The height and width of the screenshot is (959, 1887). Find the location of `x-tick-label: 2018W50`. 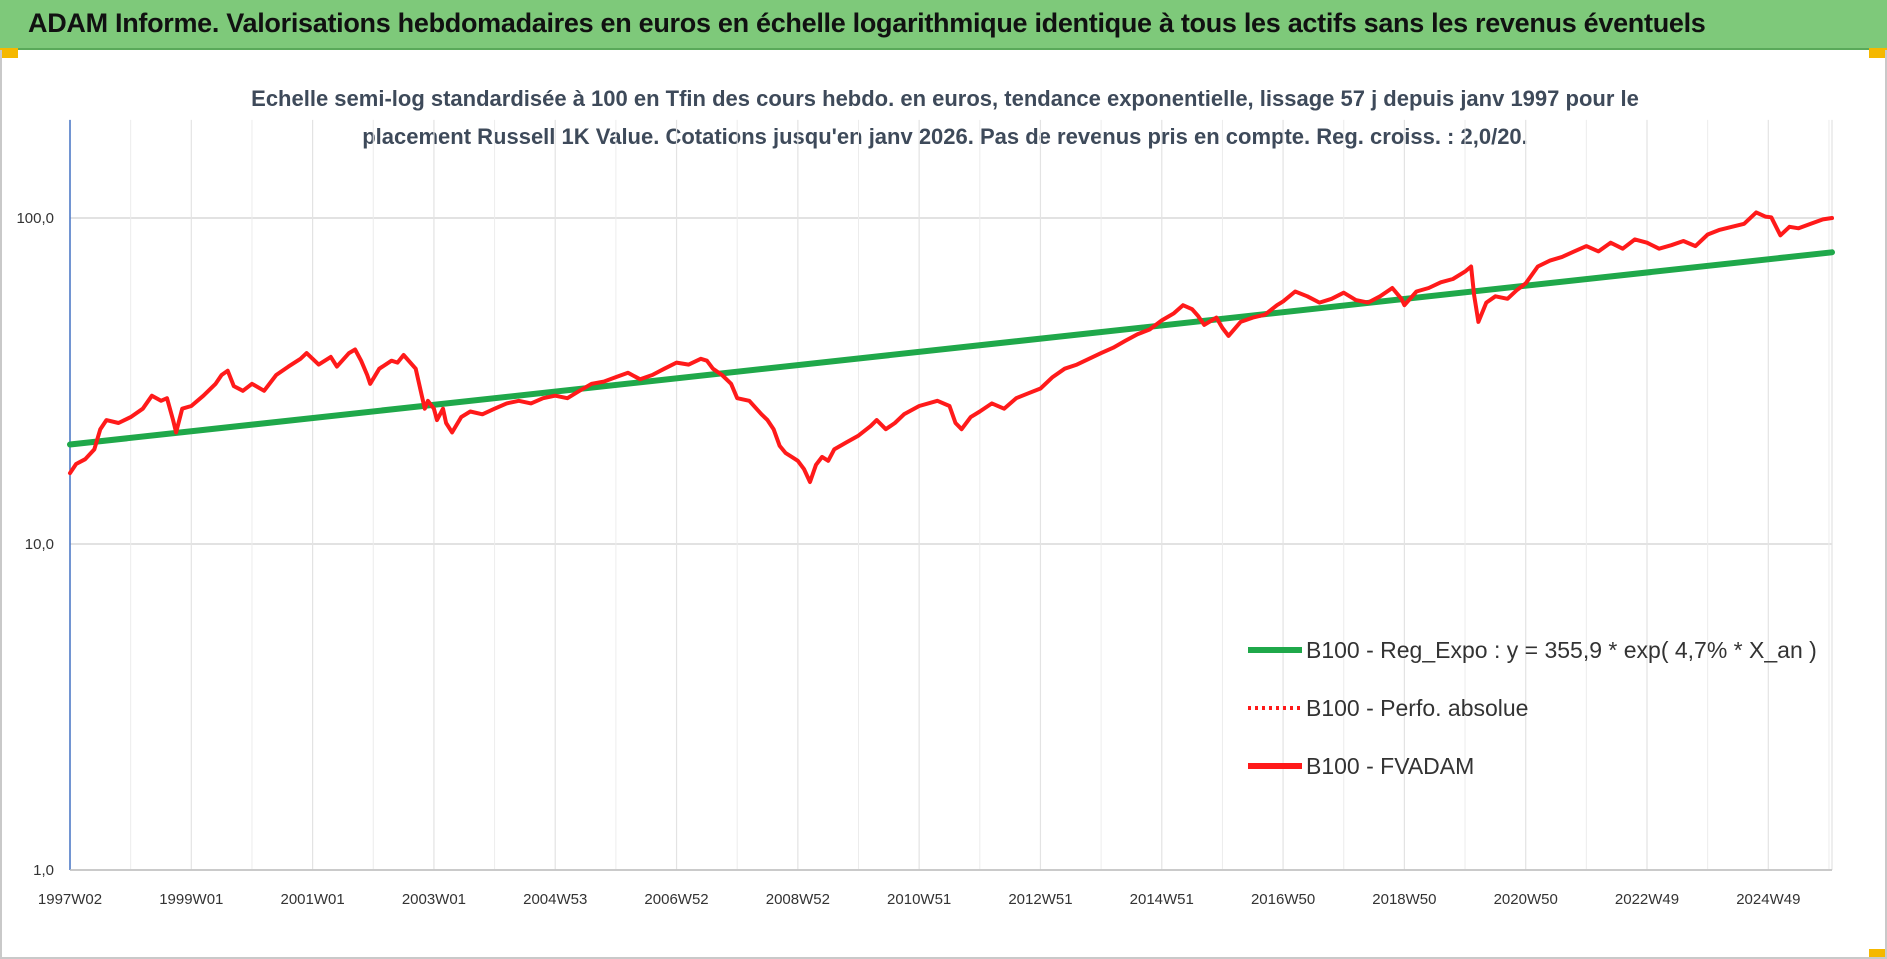

x-tick-label: 2018W50 is located at coordinates (1404, 899).